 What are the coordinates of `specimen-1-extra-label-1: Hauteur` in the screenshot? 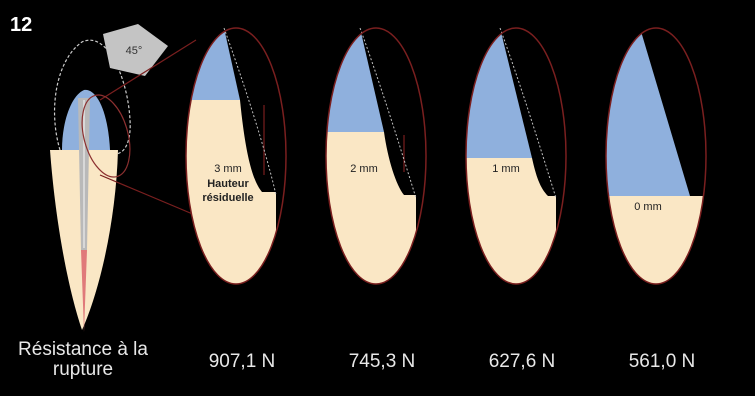 It's located at (228, 184).